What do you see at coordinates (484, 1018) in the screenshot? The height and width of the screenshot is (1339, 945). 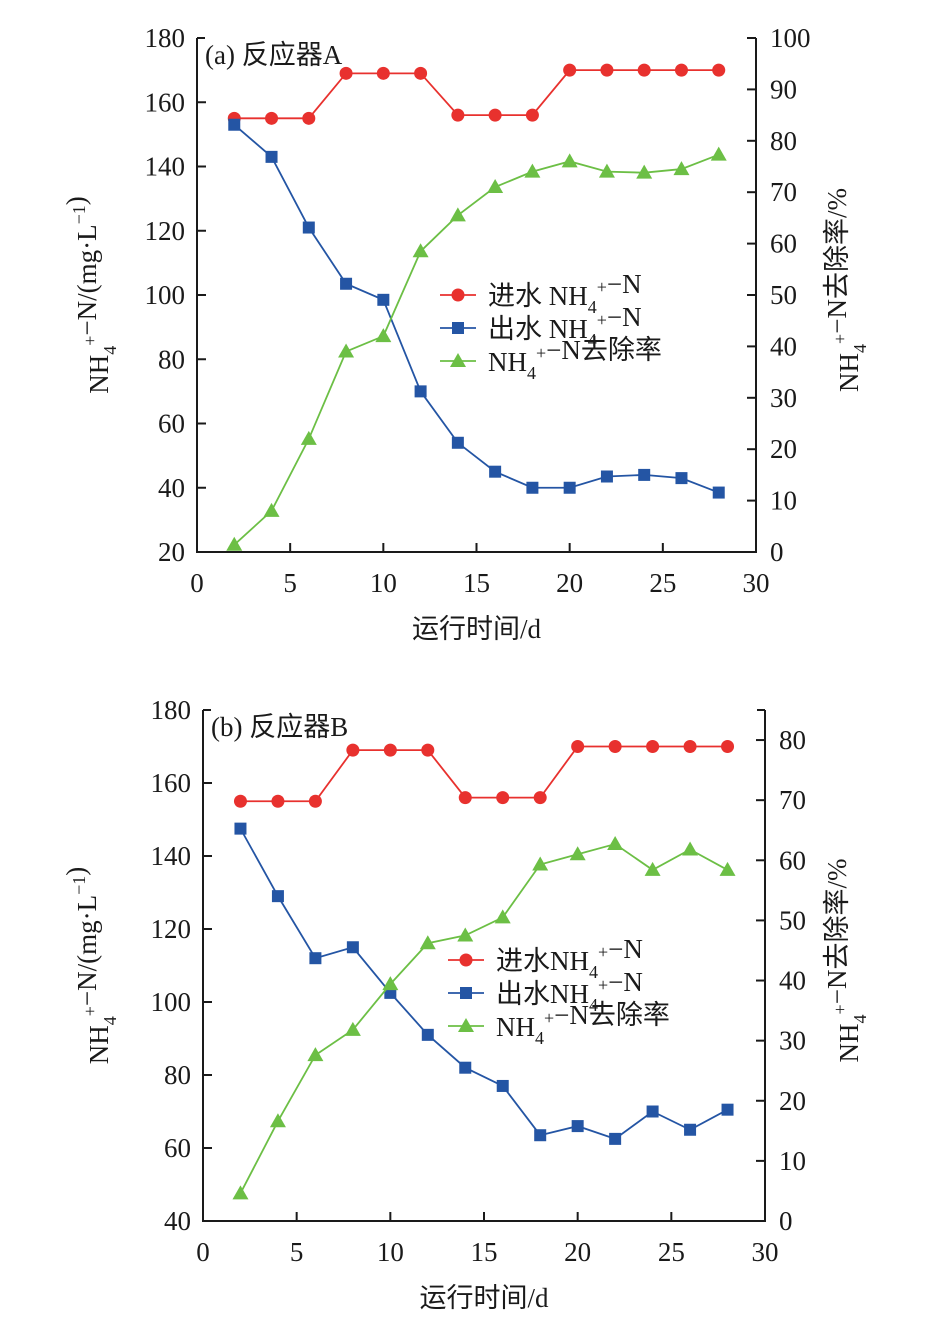 I see `series-triangle` at bounding box center [484, 1018].